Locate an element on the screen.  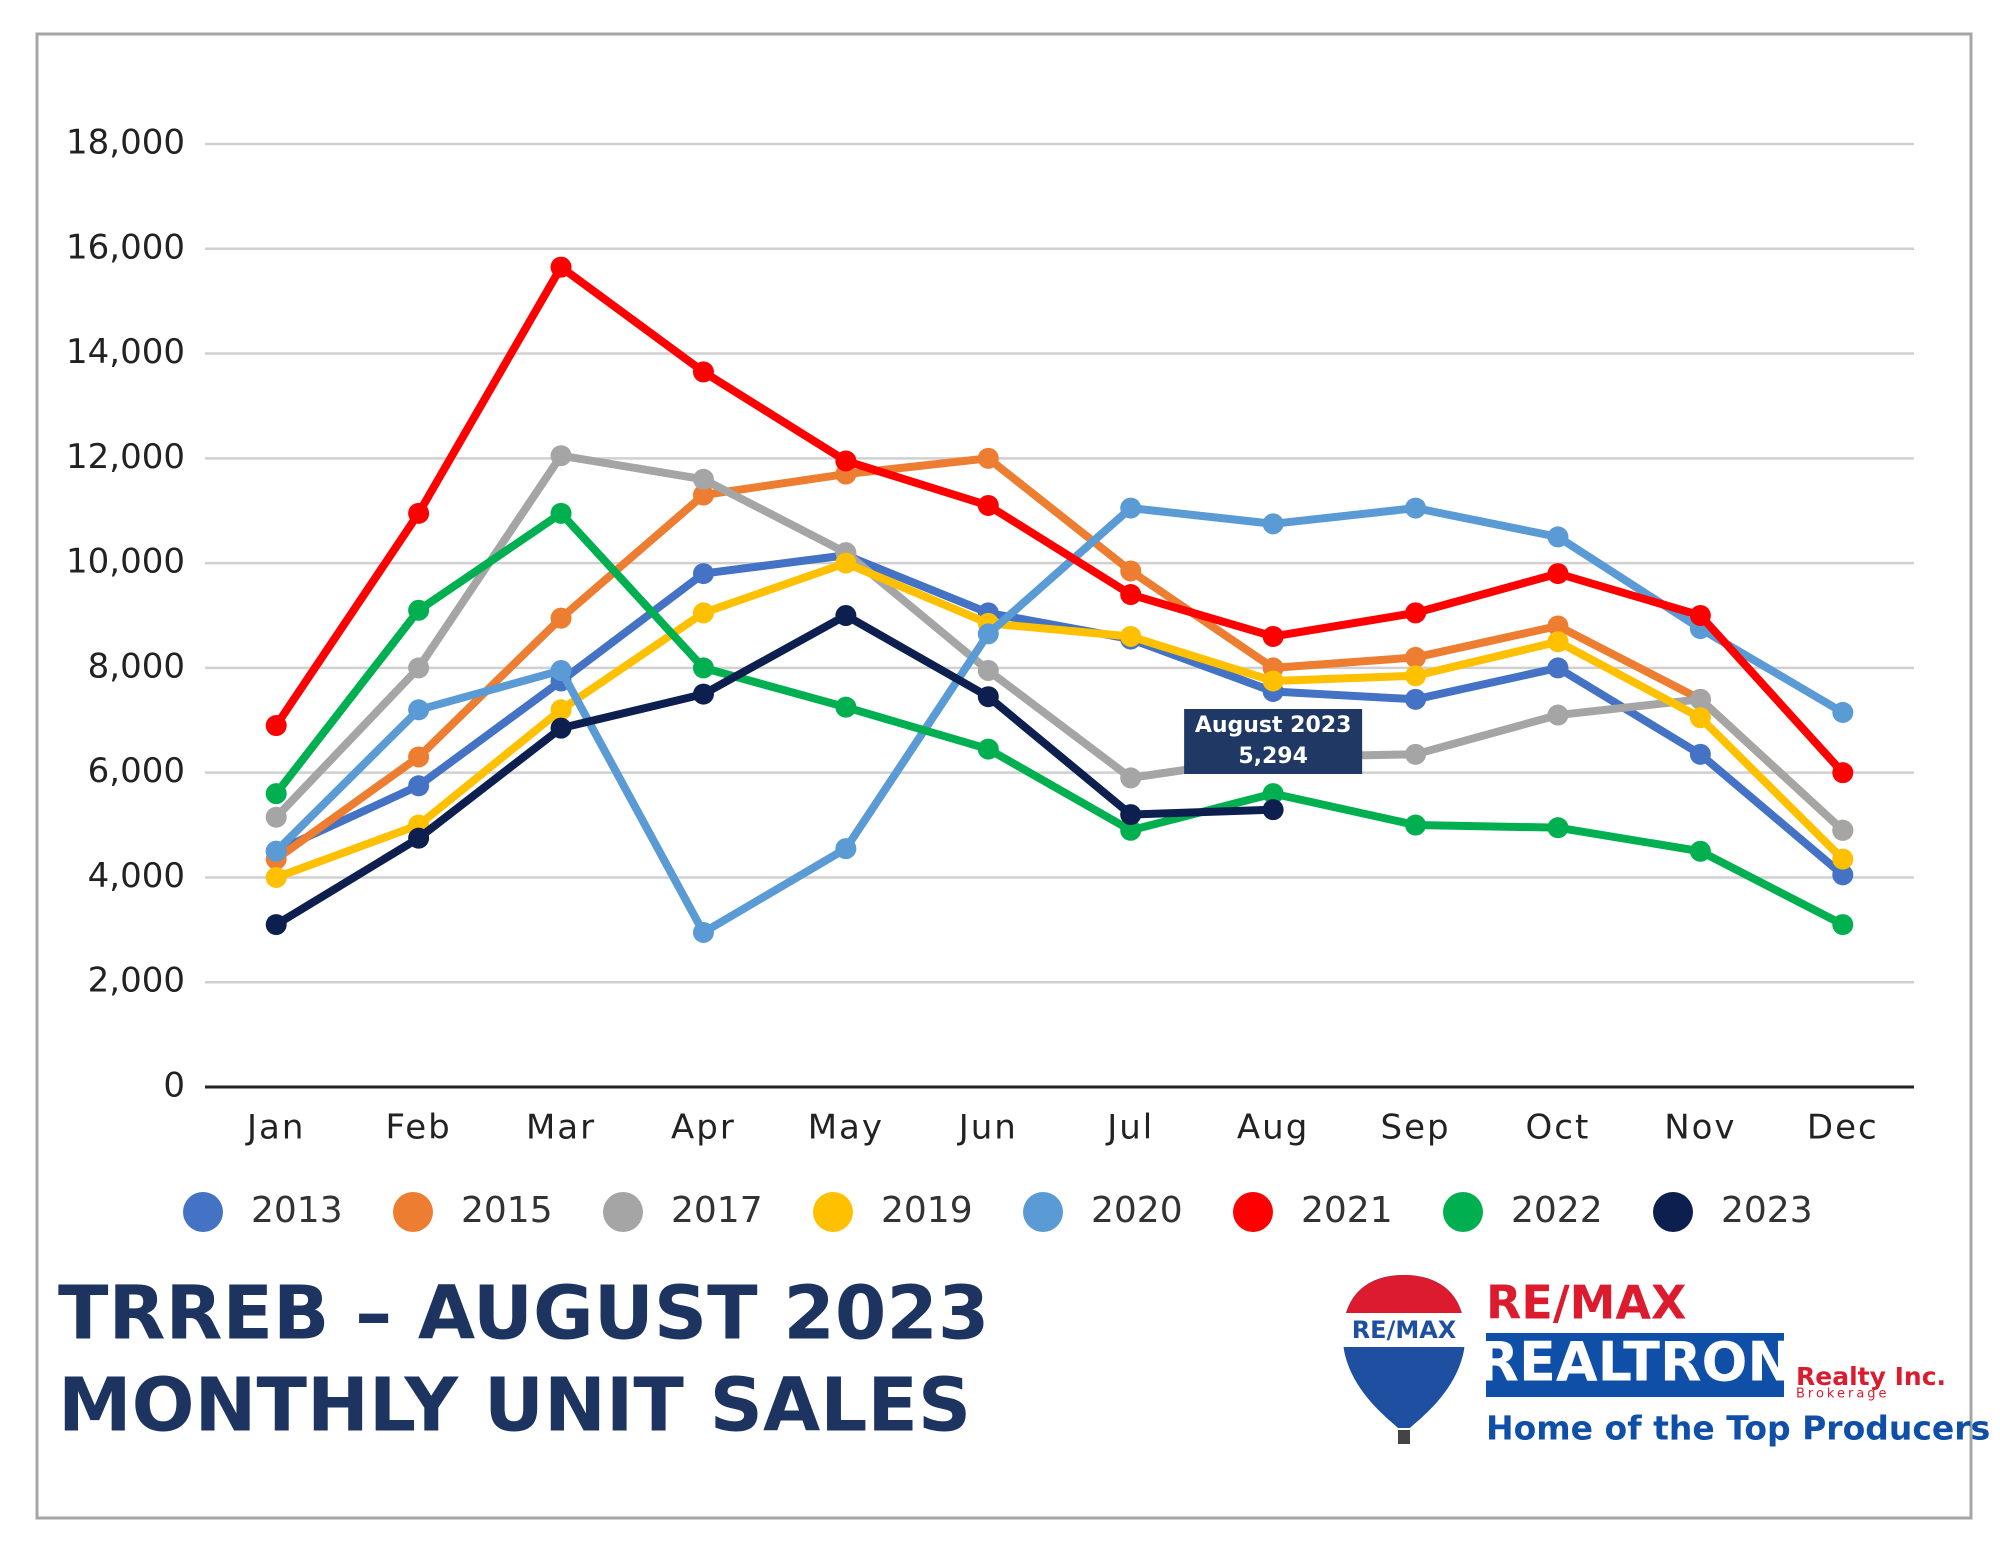
y-tick-label: 0 is located at coordinates (174, 1086).